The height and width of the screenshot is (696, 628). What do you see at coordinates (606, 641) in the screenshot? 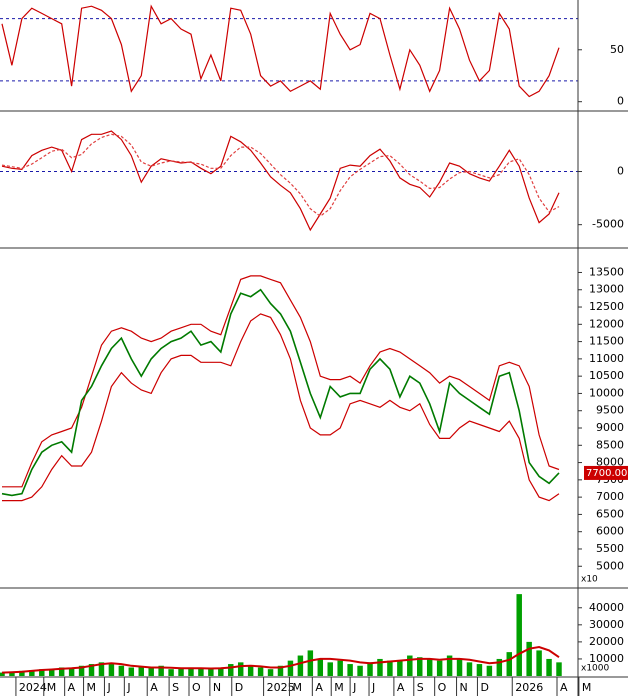
I see `y-tick-label: 20000` at bounding box center [606, 641].